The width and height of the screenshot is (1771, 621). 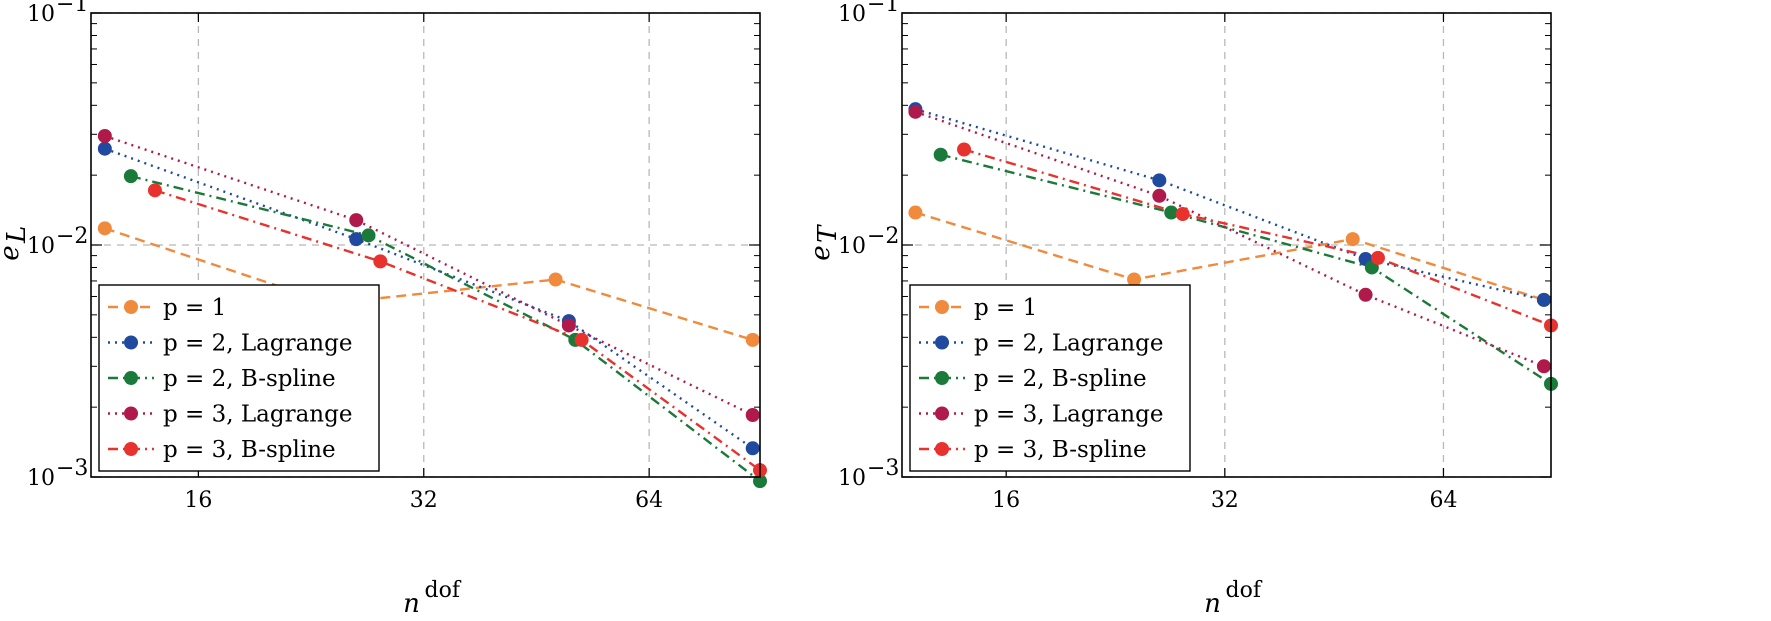 What do you see at coordinates (828, 233) in the screenshot?
I see `y-axis-label-subscript: T` at bounding box center [828, 233].